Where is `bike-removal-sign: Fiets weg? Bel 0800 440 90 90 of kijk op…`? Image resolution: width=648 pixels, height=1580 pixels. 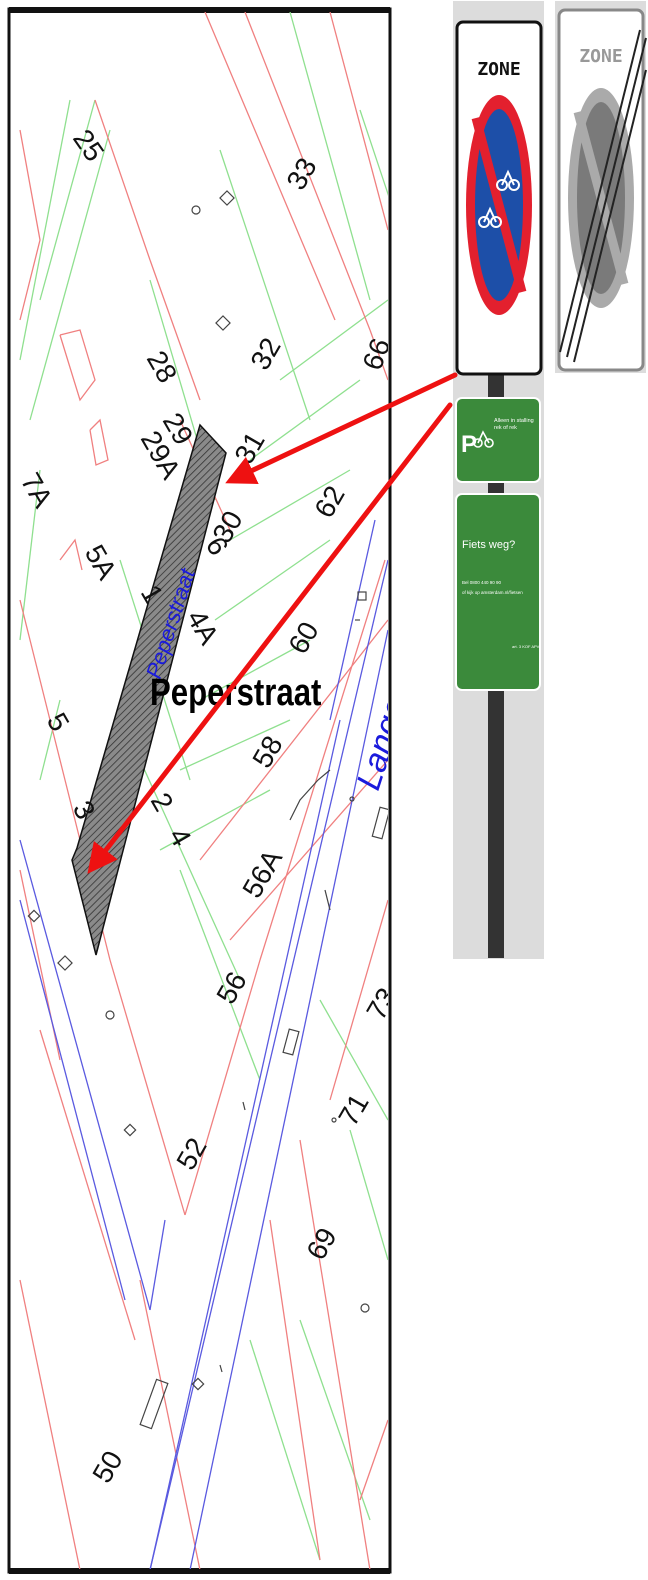 bike-removal-sign: Fiets weg? Bel 0800 440 90 90 of kijk op… is located at coordinates (498, 592).